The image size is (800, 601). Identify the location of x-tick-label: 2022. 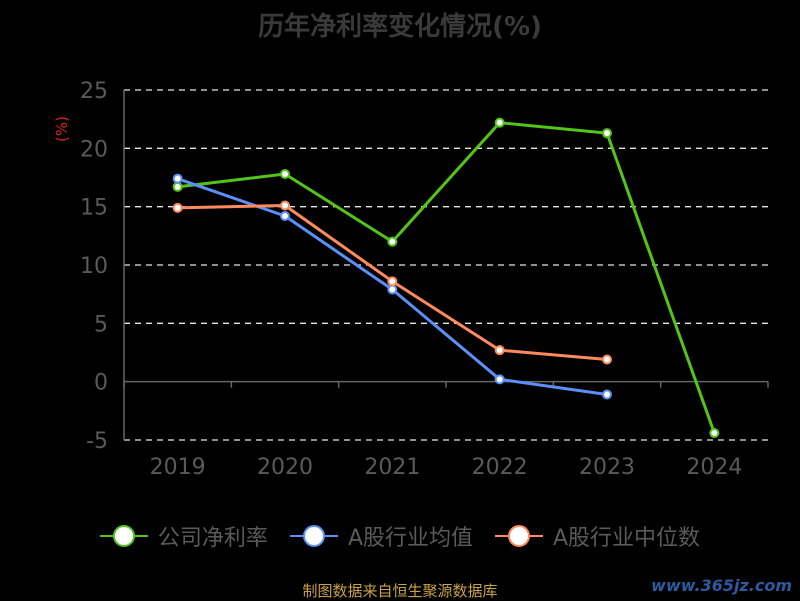
(500, 467).